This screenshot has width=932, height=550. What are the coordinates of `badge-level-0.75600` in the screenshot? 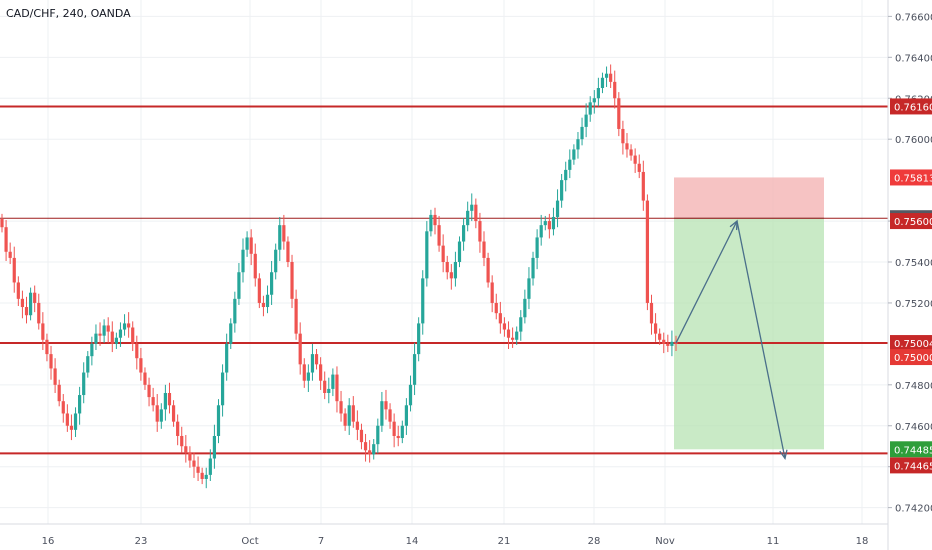 It's located at (911, 221).